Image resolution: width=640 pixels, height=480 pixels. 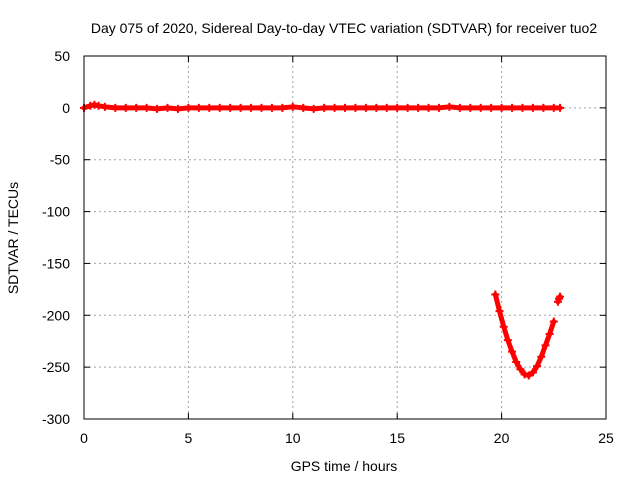 What do you see at coordinates (56, 263) in the screenshot?
I see `y-tick-label: -150` at bounding box center [56, 263].